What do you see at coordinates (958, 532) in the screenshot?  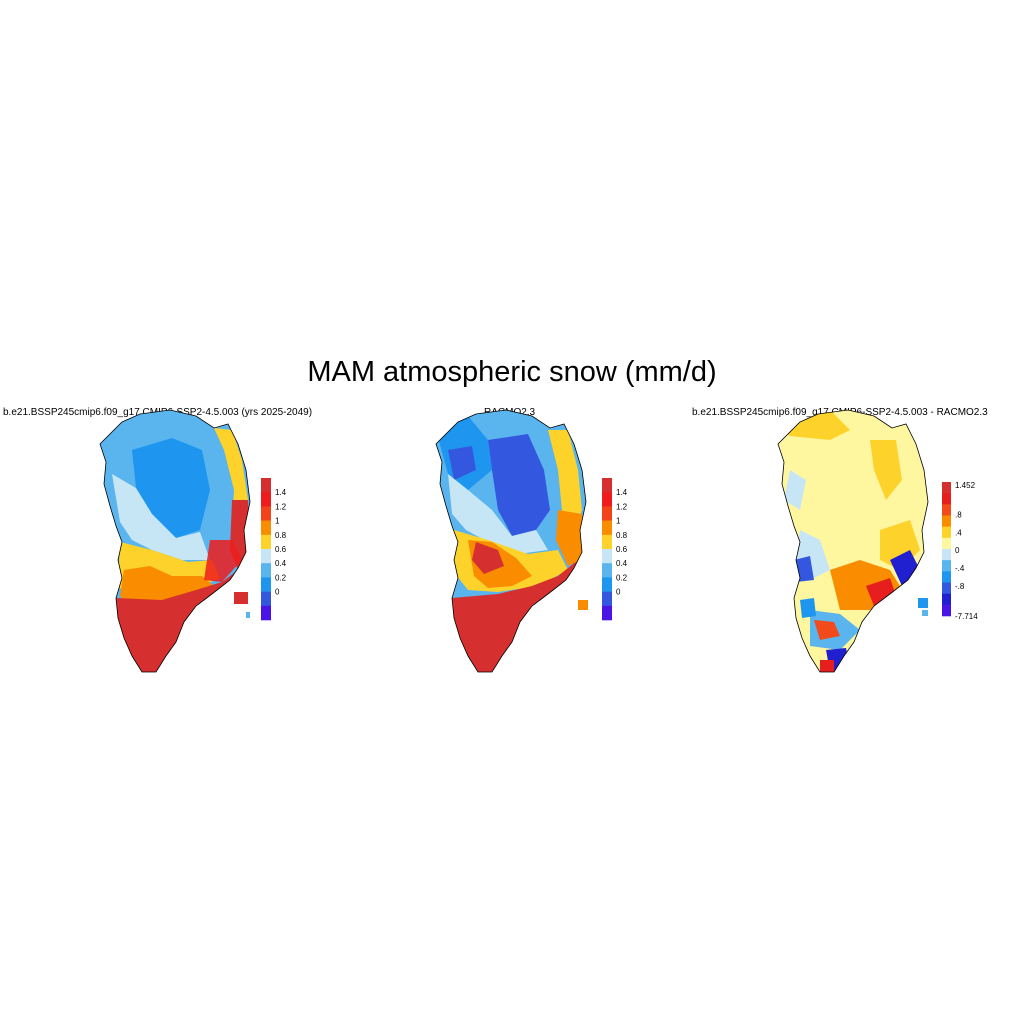 I see `colorbar-tick-label: .4` at bounding box center [958, 532].